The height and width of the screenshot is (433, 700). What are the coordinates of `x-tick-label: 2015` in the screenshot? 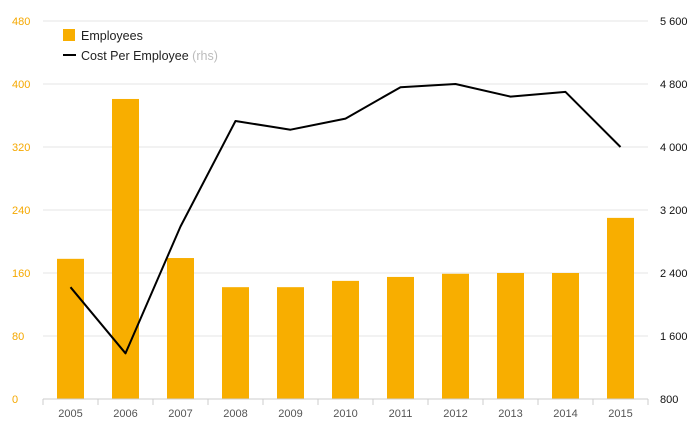 It's located at (620, 414).